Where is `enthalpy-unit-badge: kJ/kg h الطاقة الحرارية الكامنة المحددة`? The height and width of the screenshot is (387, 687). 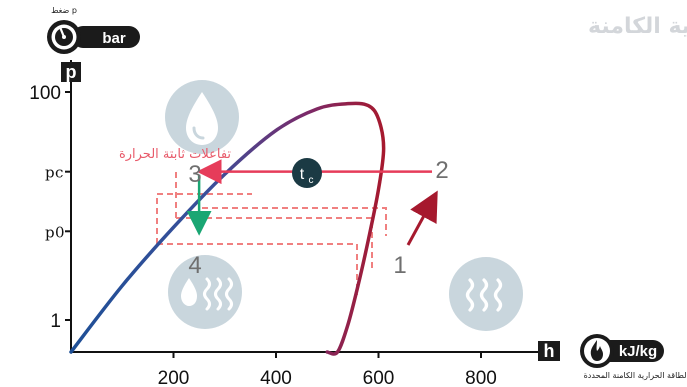
enthalpy-unit-badge: kJ/kg h الطاقة الحرارية الكامنة المحددة is located at coordinates (633, 357).